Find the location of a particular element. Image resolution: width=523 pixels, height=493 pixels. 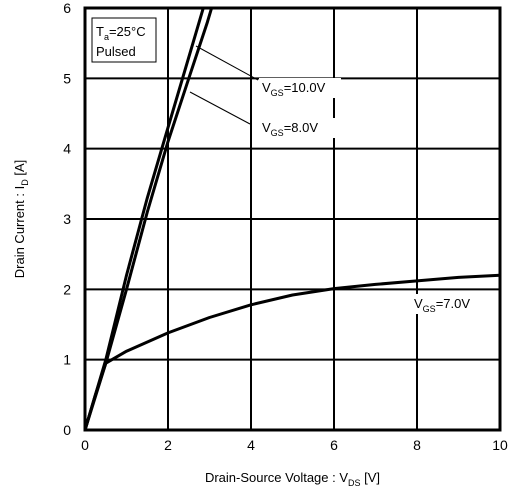

x-tick-label: 2 is located at coordinates (168, 445).